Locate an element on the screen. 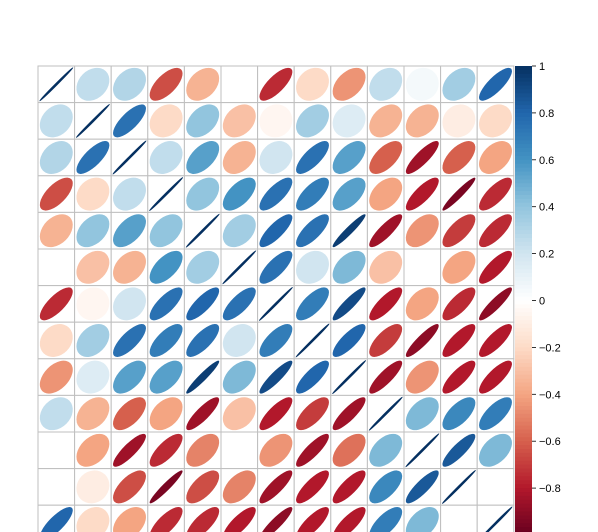 Image resolution: width=598 pixels, height=532 pixels. colorbar-tick-label: −0.8 is located at coordinates (550, 489).